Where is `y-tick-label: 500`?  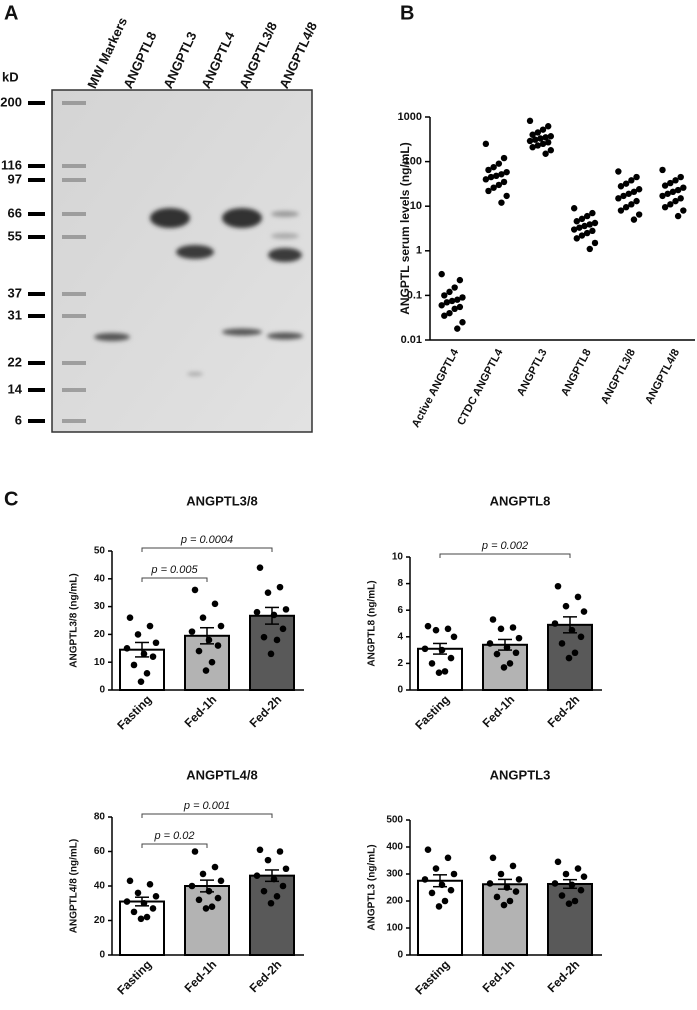
y-tick-label: 500 is located at coordinates (394, 820).